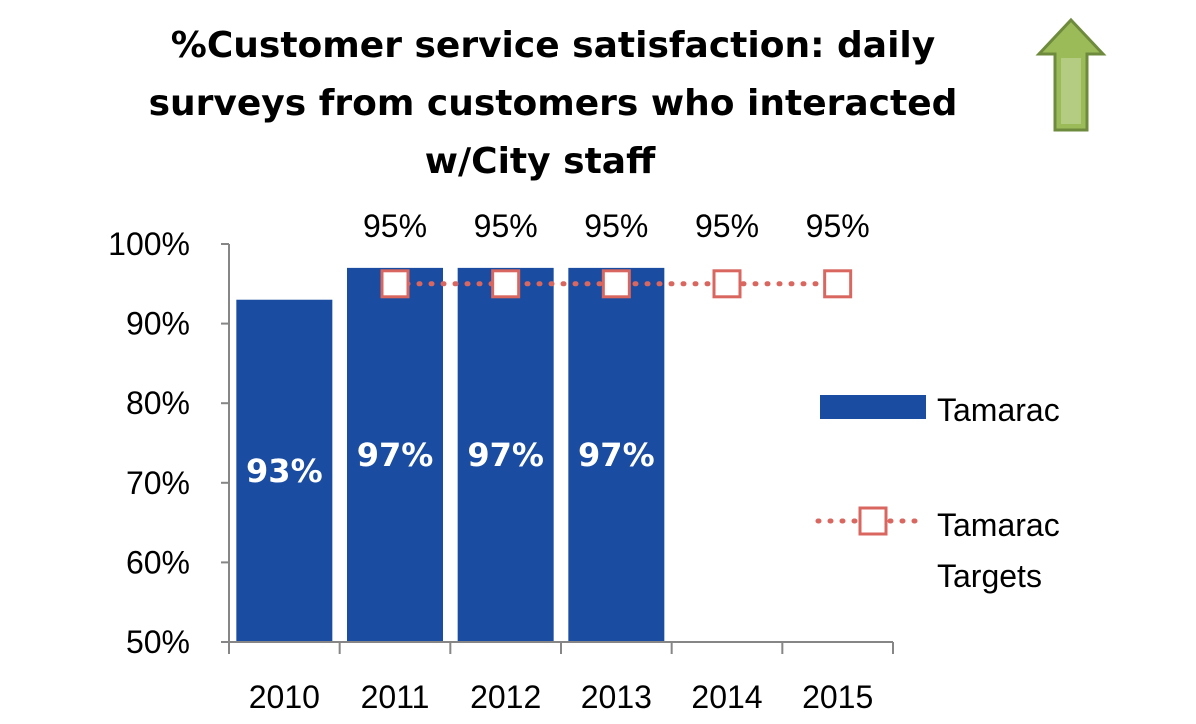 The image size is (1196, 724). What do you see at coordinates (149, 244) in the screenshot?
I see `y-tick-label: 100%` at bounding box center [149, 244].